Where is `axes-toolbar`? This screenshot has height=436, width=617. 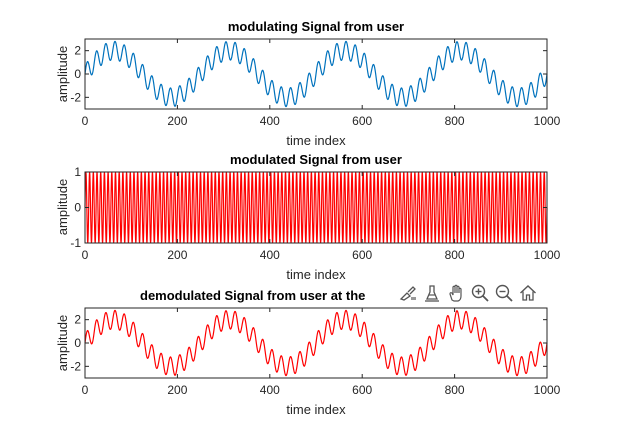 axes-toolbar is located at coordinates (468, 293).